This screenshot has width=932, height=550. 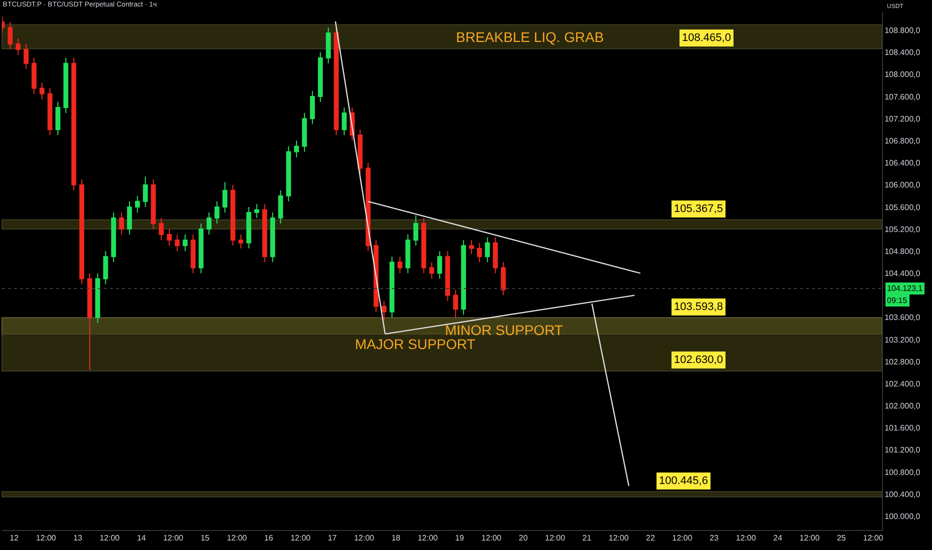 I want to click on x-tick-label: 21, so click(x=587, y=538).